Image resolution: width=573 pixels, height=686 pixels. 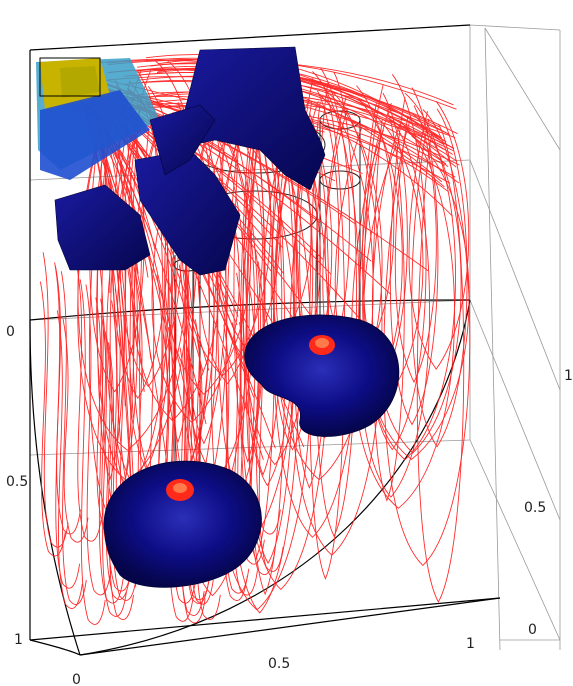 I want to click on bottom-axis-tick-0: 0, so click(x=76, y=679).